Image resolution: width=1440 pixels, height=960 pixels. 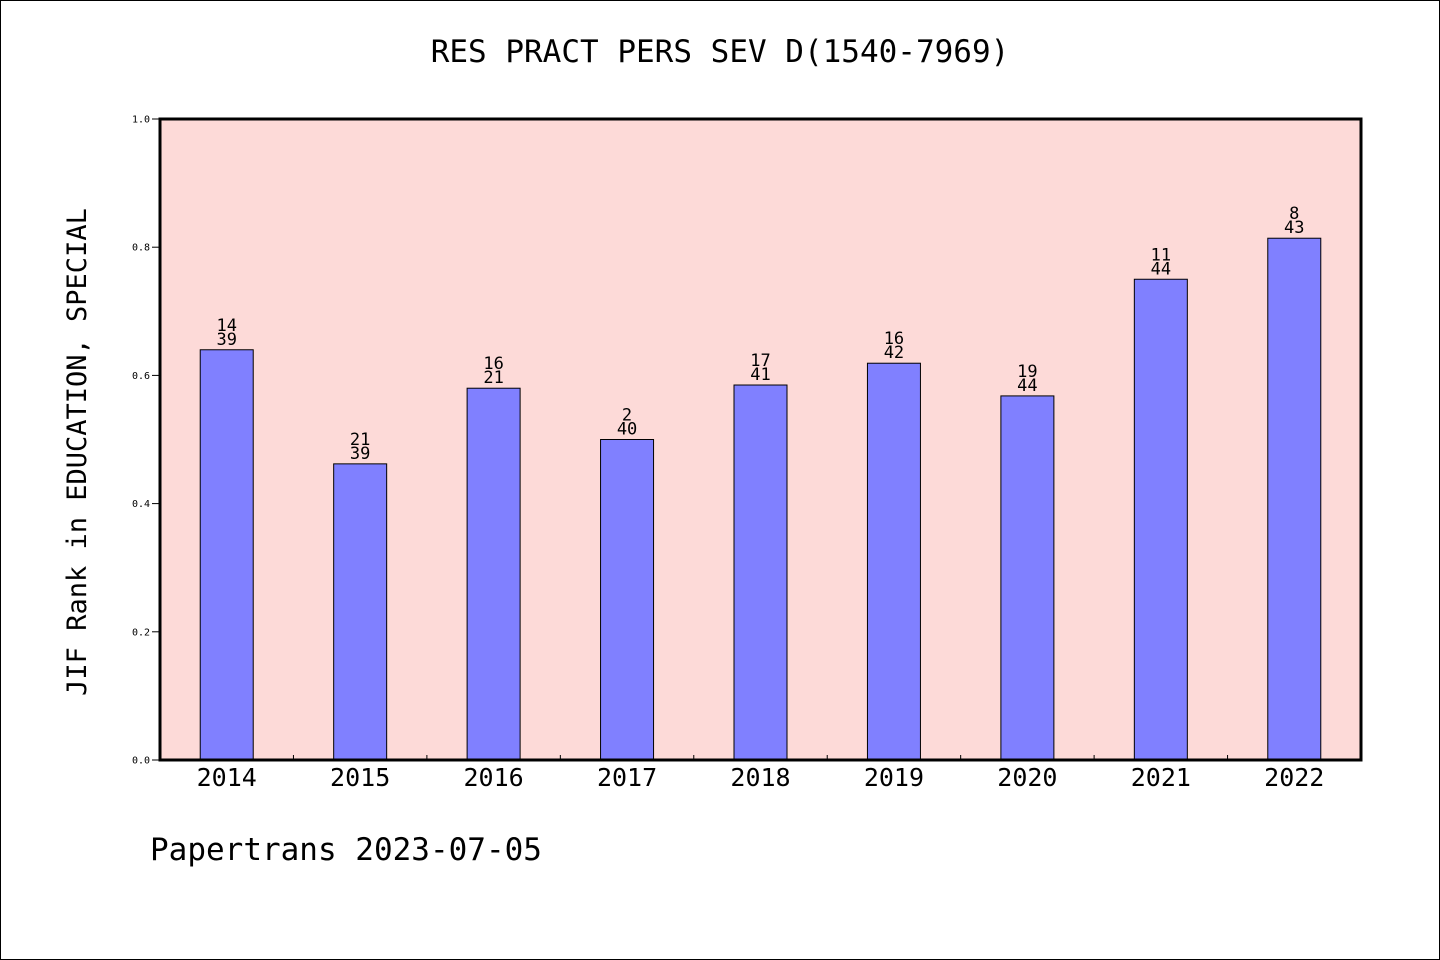 What do you see at coordinates (894, 777) in the screenshot?
I see `x-tick-label: 2019` at bounding box center [894, 777].